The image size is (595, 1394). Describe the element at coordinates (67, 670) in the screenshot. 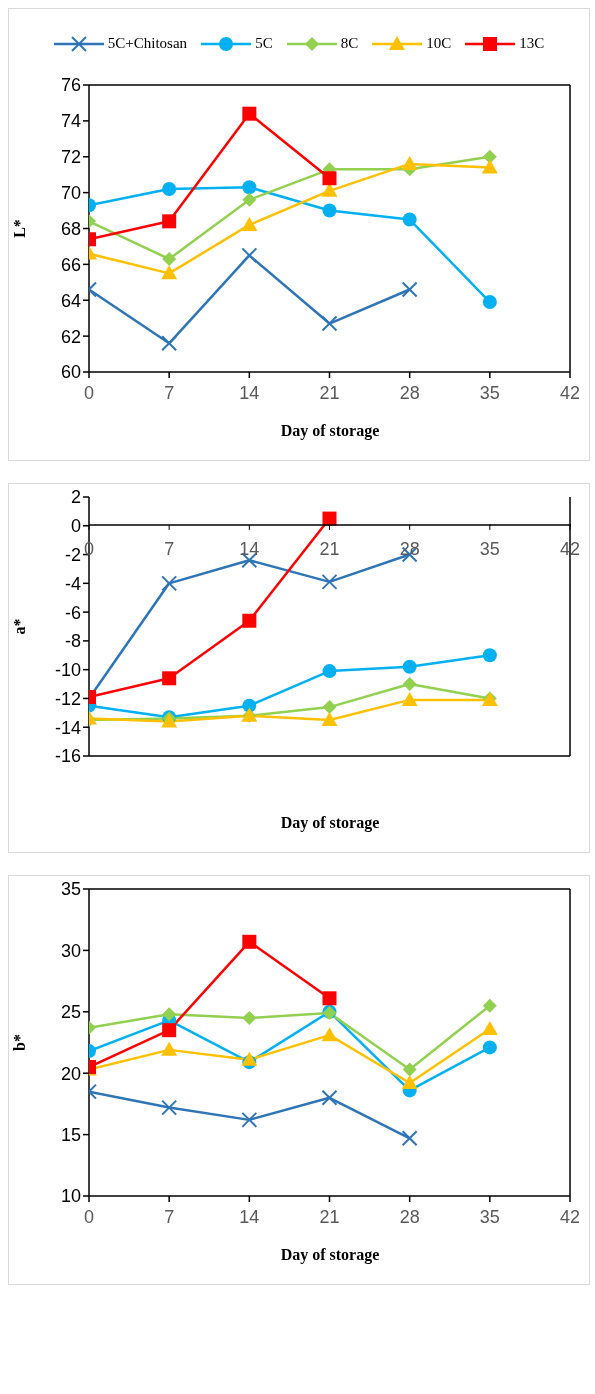

I see `y-tick-label: -10` at that location.